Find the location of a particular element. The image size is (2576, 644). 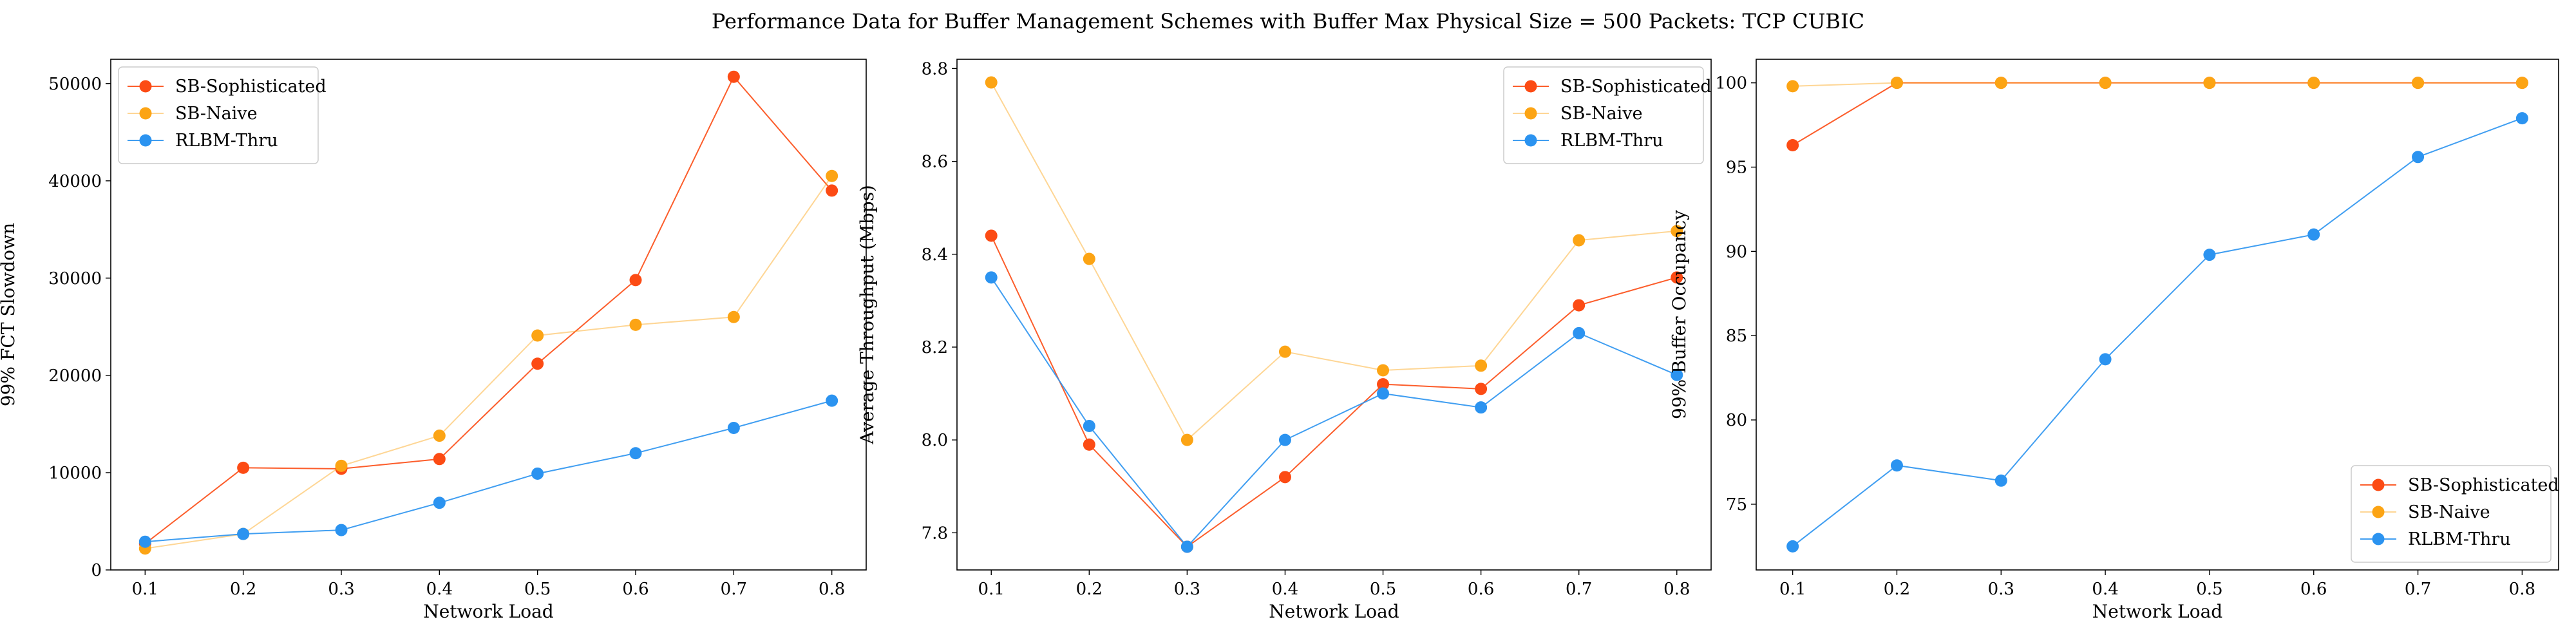

y-tick-label: 8.0 is located at coordinates (935, 441).